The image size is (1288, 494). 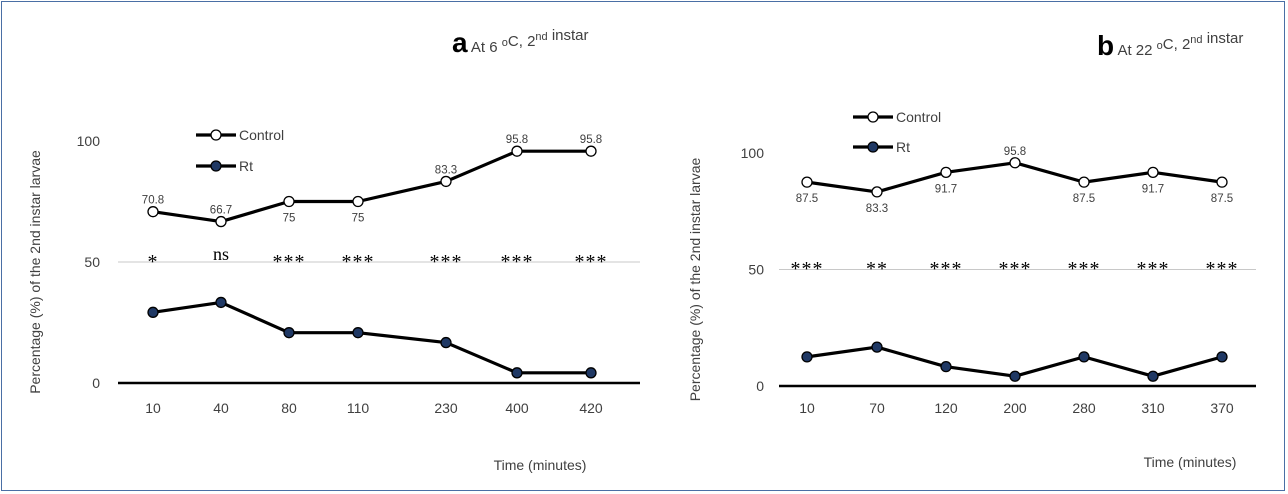 I want to click on x-tick-label: 200, so click(x=1015, y=408).